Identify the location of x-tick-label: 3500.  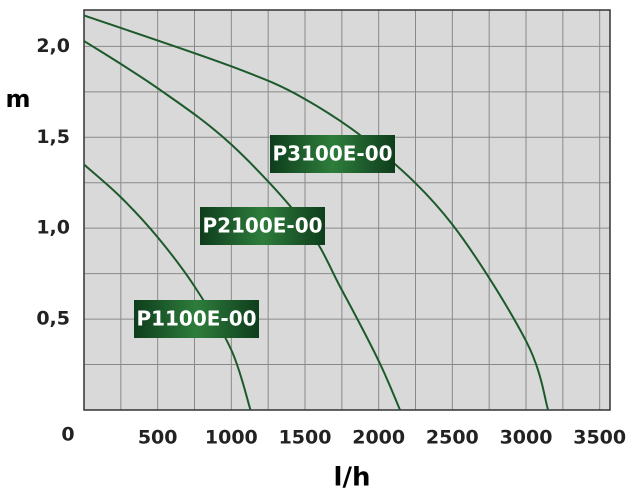
(599, 438).